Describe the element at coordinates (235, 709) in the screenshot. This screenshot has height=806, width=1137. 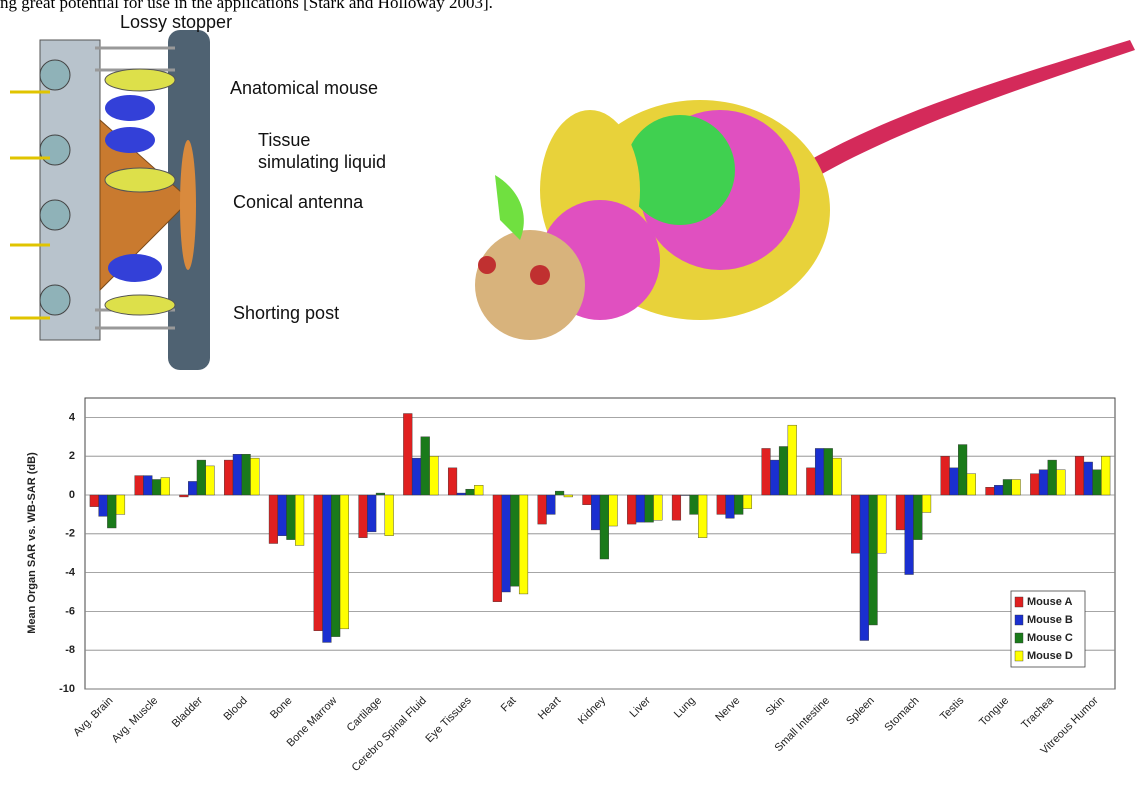
I see `x-tick-label: Blood` at that location.